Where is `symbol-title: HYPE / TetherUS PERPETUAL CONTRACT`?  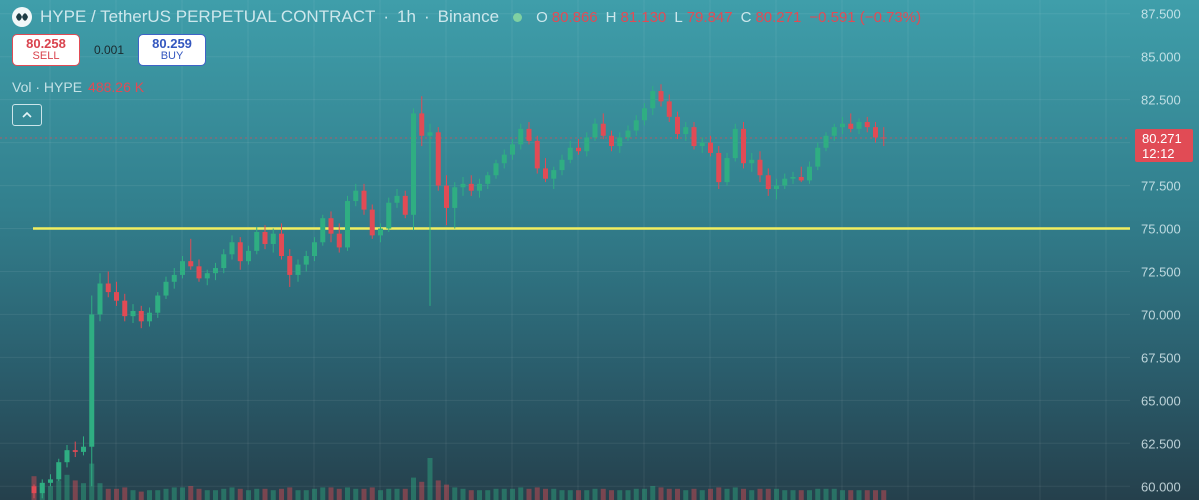
symbol-title: HYPE / TetherUS PERPETUAL CONTRACT is located at coordinates (208, 16).